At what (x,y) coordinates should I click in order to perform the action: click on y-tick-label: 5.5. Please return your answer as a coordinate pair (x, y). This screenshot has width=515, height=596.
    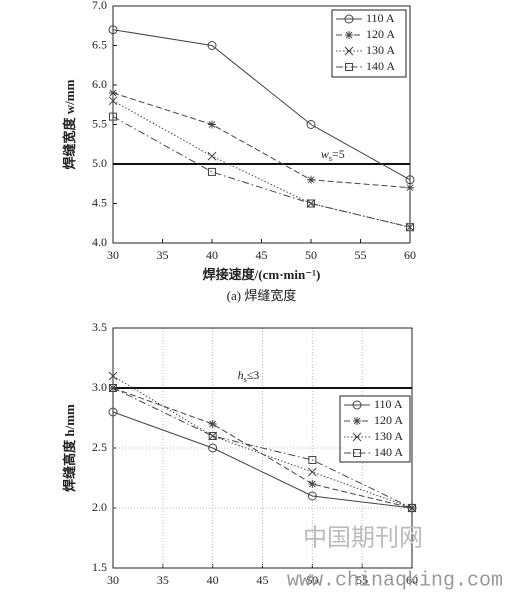
    Looking at the image, I should click on (99, 123).